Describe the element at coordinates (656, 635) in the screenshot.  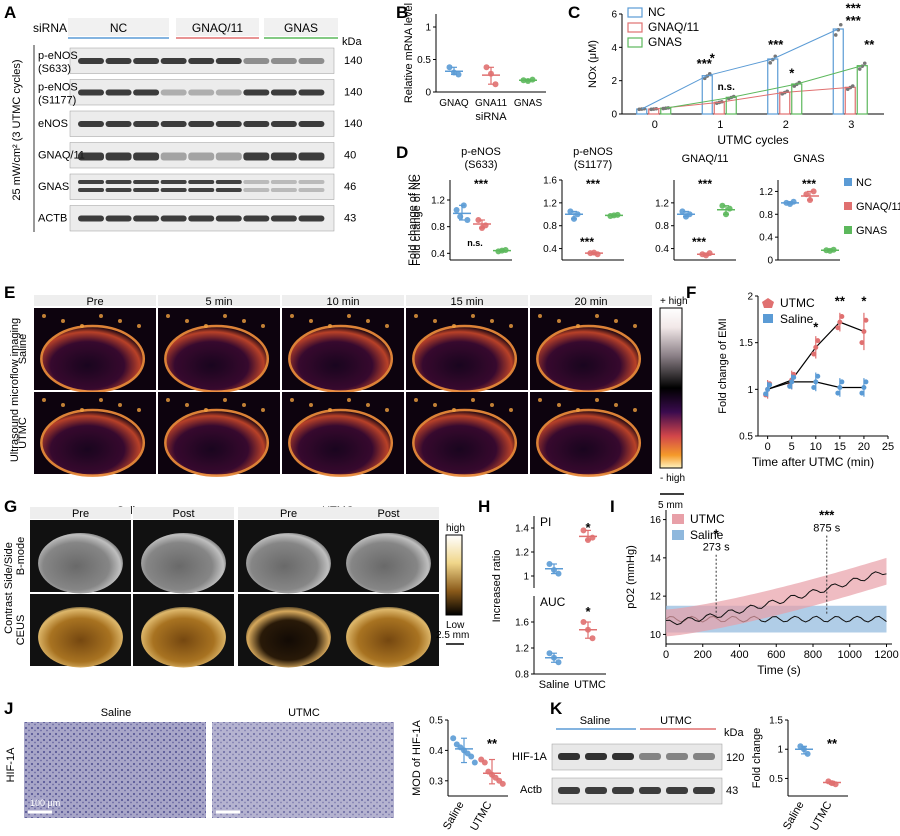
I see `y-tick-label: 10` at that location.